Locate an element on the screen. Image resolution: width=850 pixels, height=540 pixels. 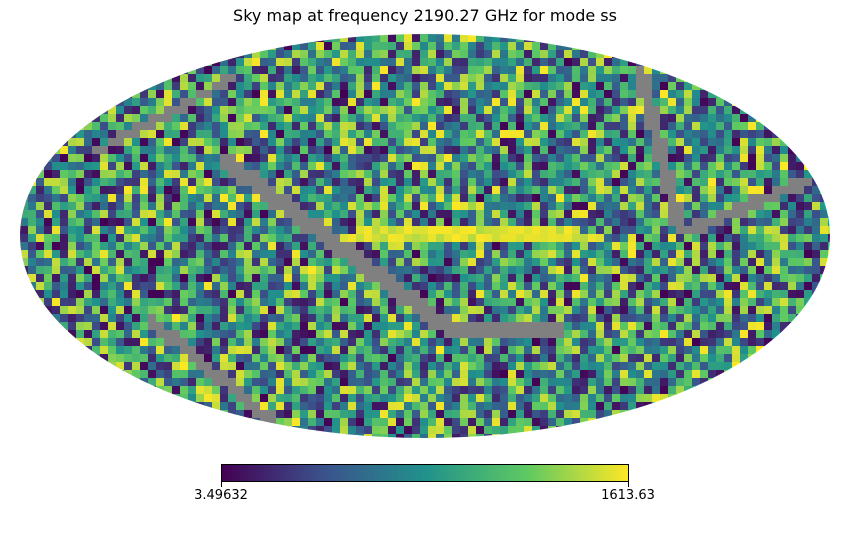
colorbar-tick-max is located at coordinates (628, 484).